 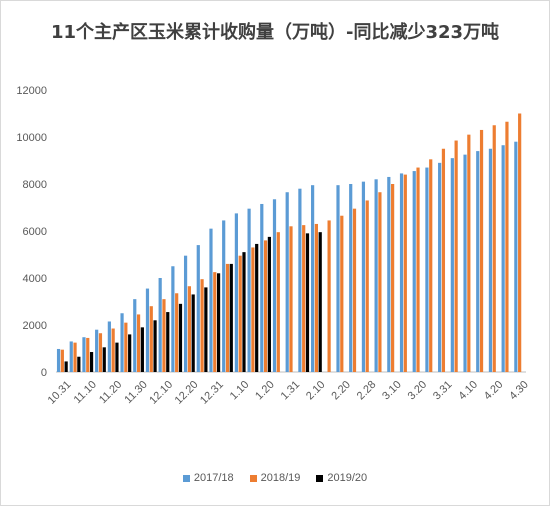 What do you see at coordinates (142, 349) in the screenshot?
I see `bar-2019-20-11.30` at bounding box center [142, 349].